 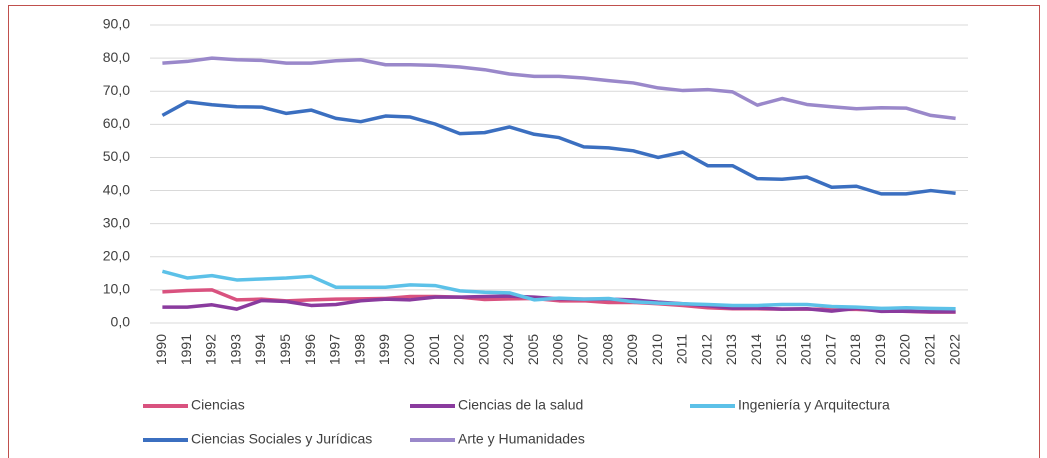 What do you see at coordinates (116, 156) in the screenshot?
I see `y-tick-label: 50,0` at bounding box center [116, 156].